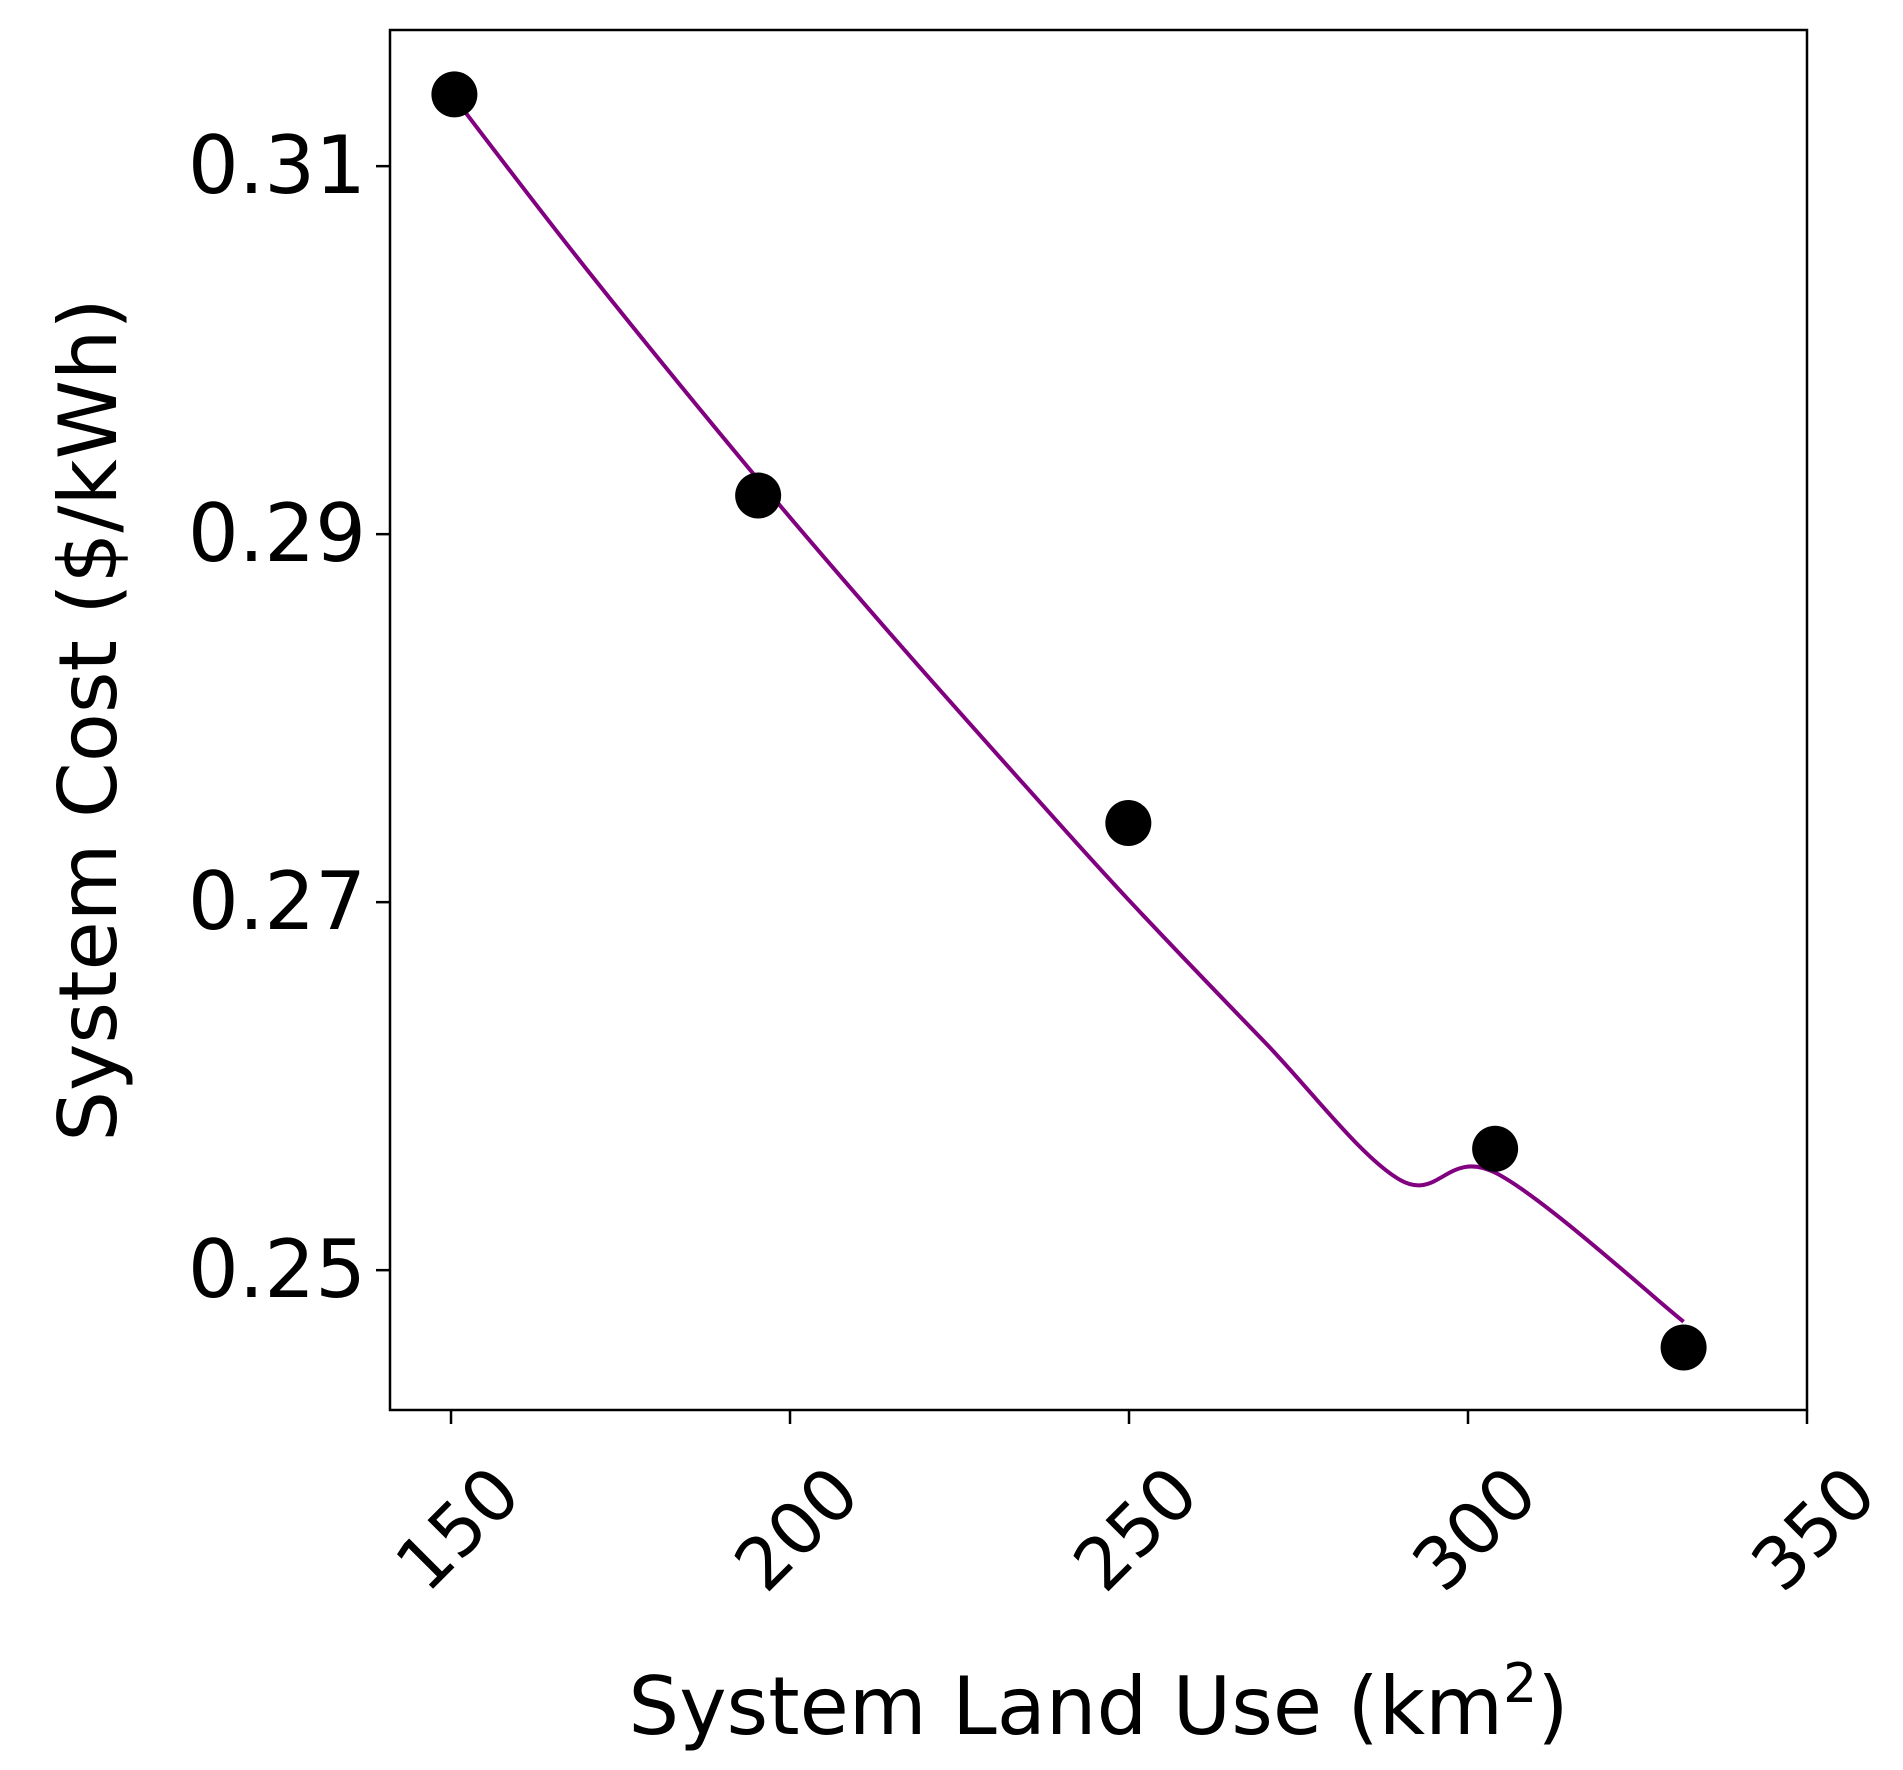  What do you see at coordinates (1520, 1683) in the screenshot?
I see `x-axis-label-superscript: 2` at bounding box center [1520, 1683].